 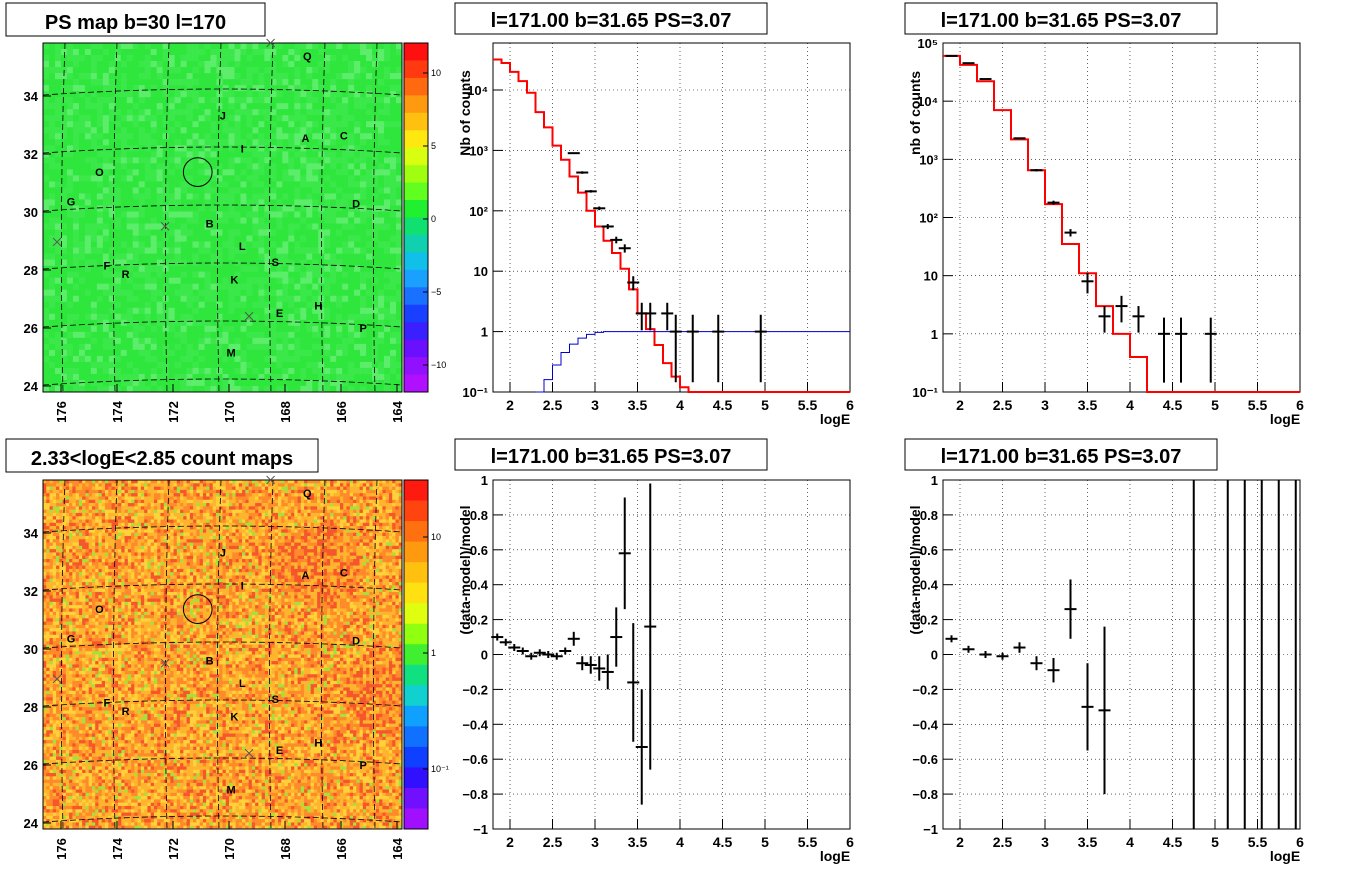 I want to click on source-label: L, so click(x=242, y=247).